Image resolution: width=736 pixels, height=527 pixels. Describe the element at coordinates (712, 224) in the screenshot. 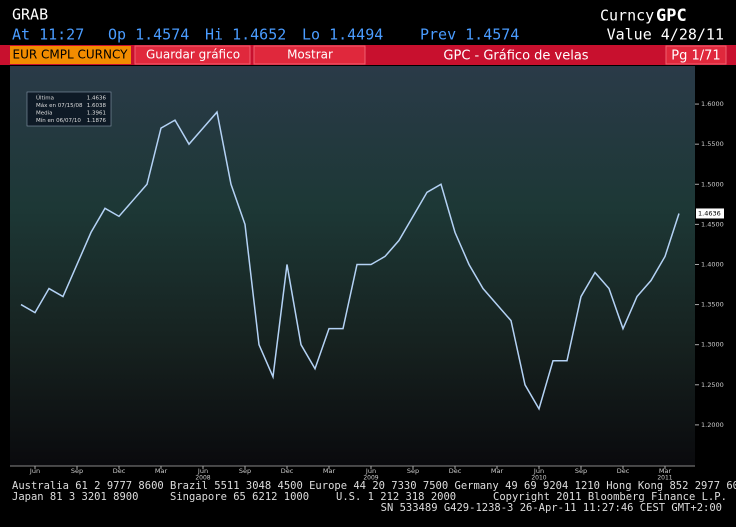

I see `y-tick-label: 1.4500` at that location.